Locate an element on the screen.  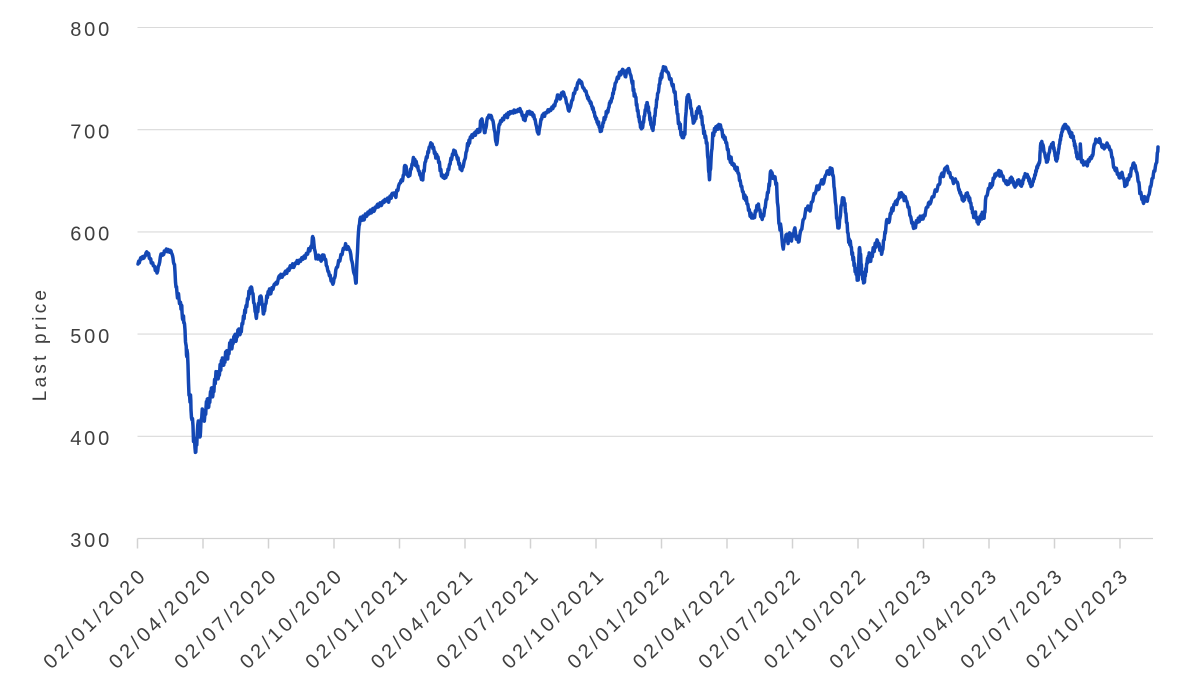
svg-text: 500 is located at coordinates (91, 337).